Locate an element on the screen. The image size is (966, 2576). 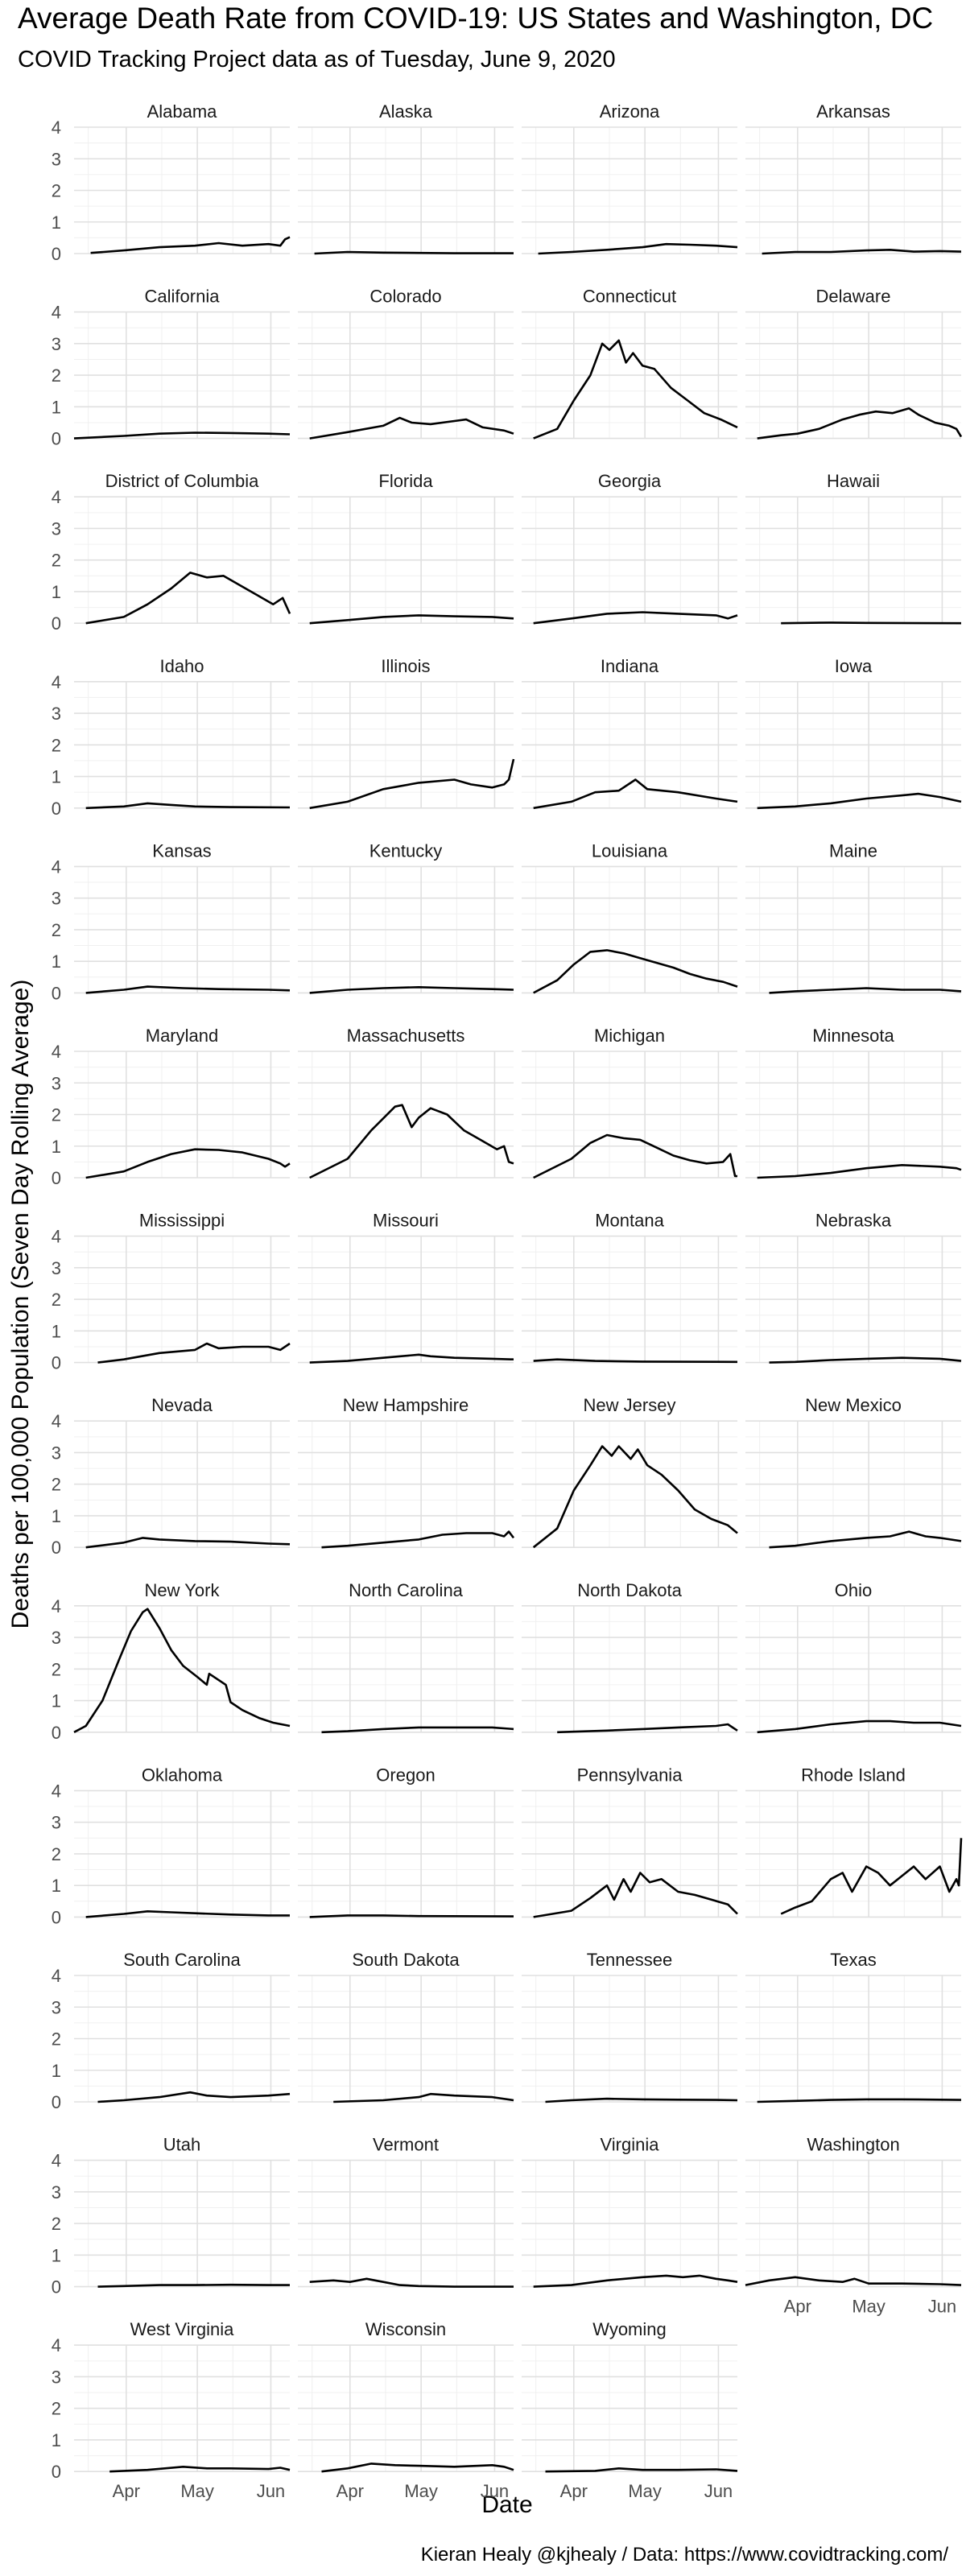
facet-label: Illinois is located at coordinates (405, 666).